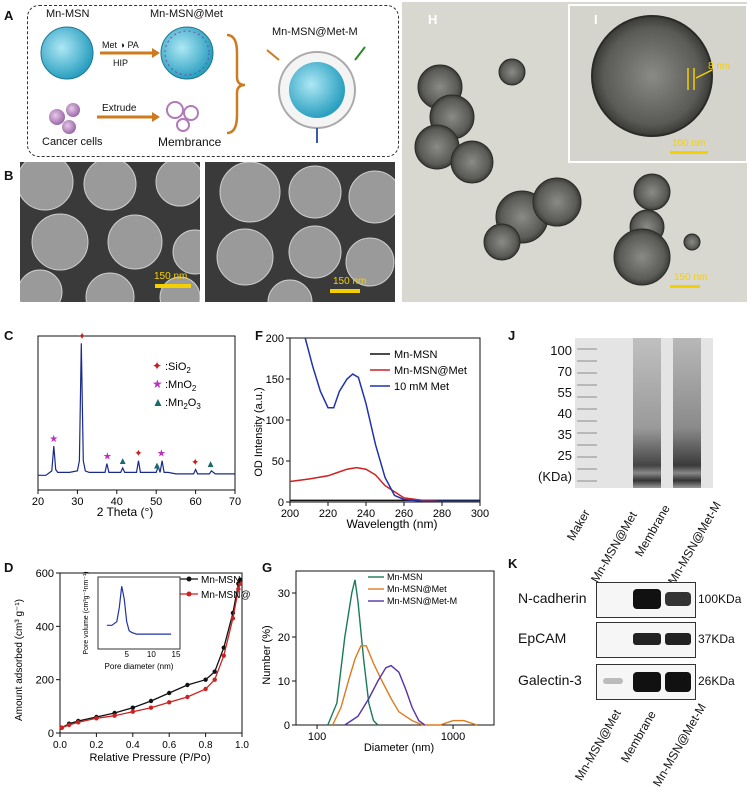  What do you see at coordinates (170, 276) in the screenshot?
I see `scale-label-b: 150 nm` at bounding box center [170, 276].